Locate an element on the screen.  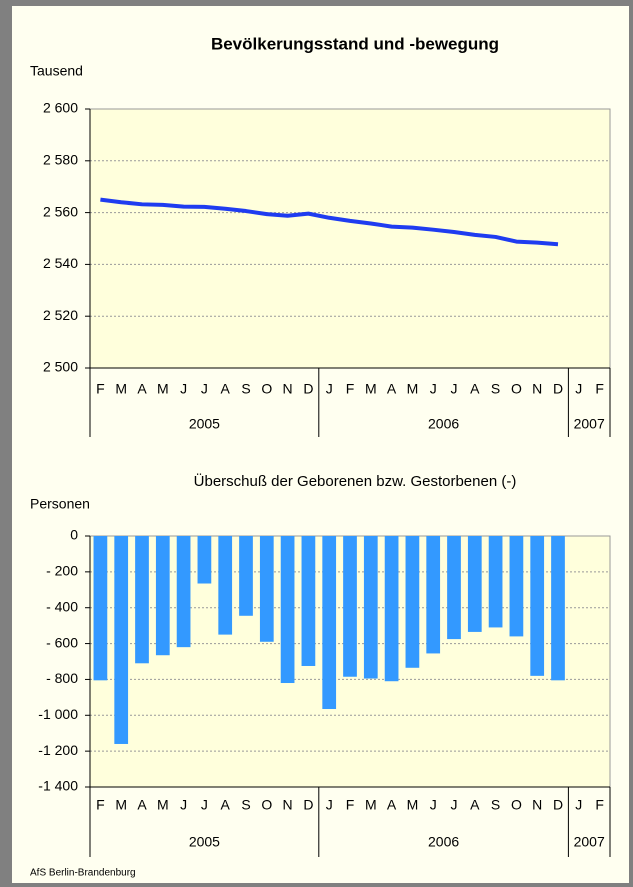
y-tick-label: 0 is located at coordinates (74, 535).